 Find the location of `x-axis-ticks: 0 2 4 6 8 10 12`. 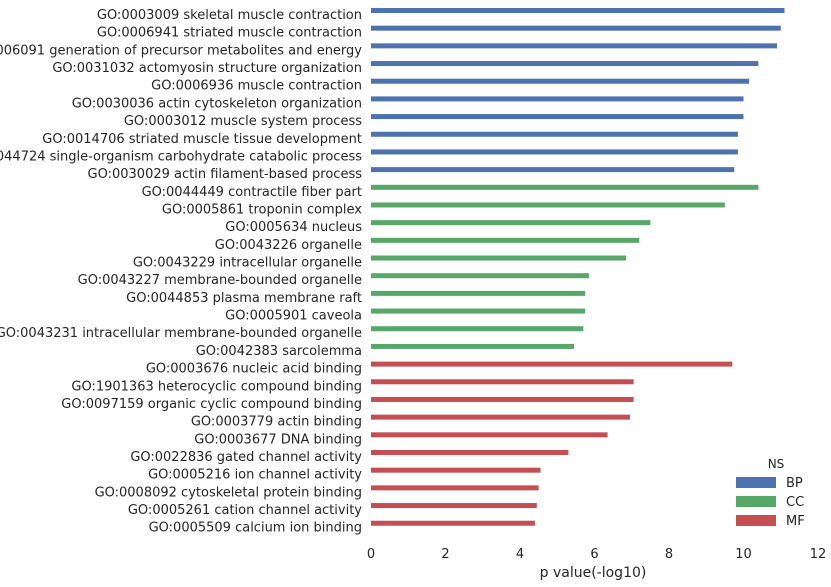

x-axis-ticks: 0 2 4 6 8 10 12 is located at coordinates (596, 554).